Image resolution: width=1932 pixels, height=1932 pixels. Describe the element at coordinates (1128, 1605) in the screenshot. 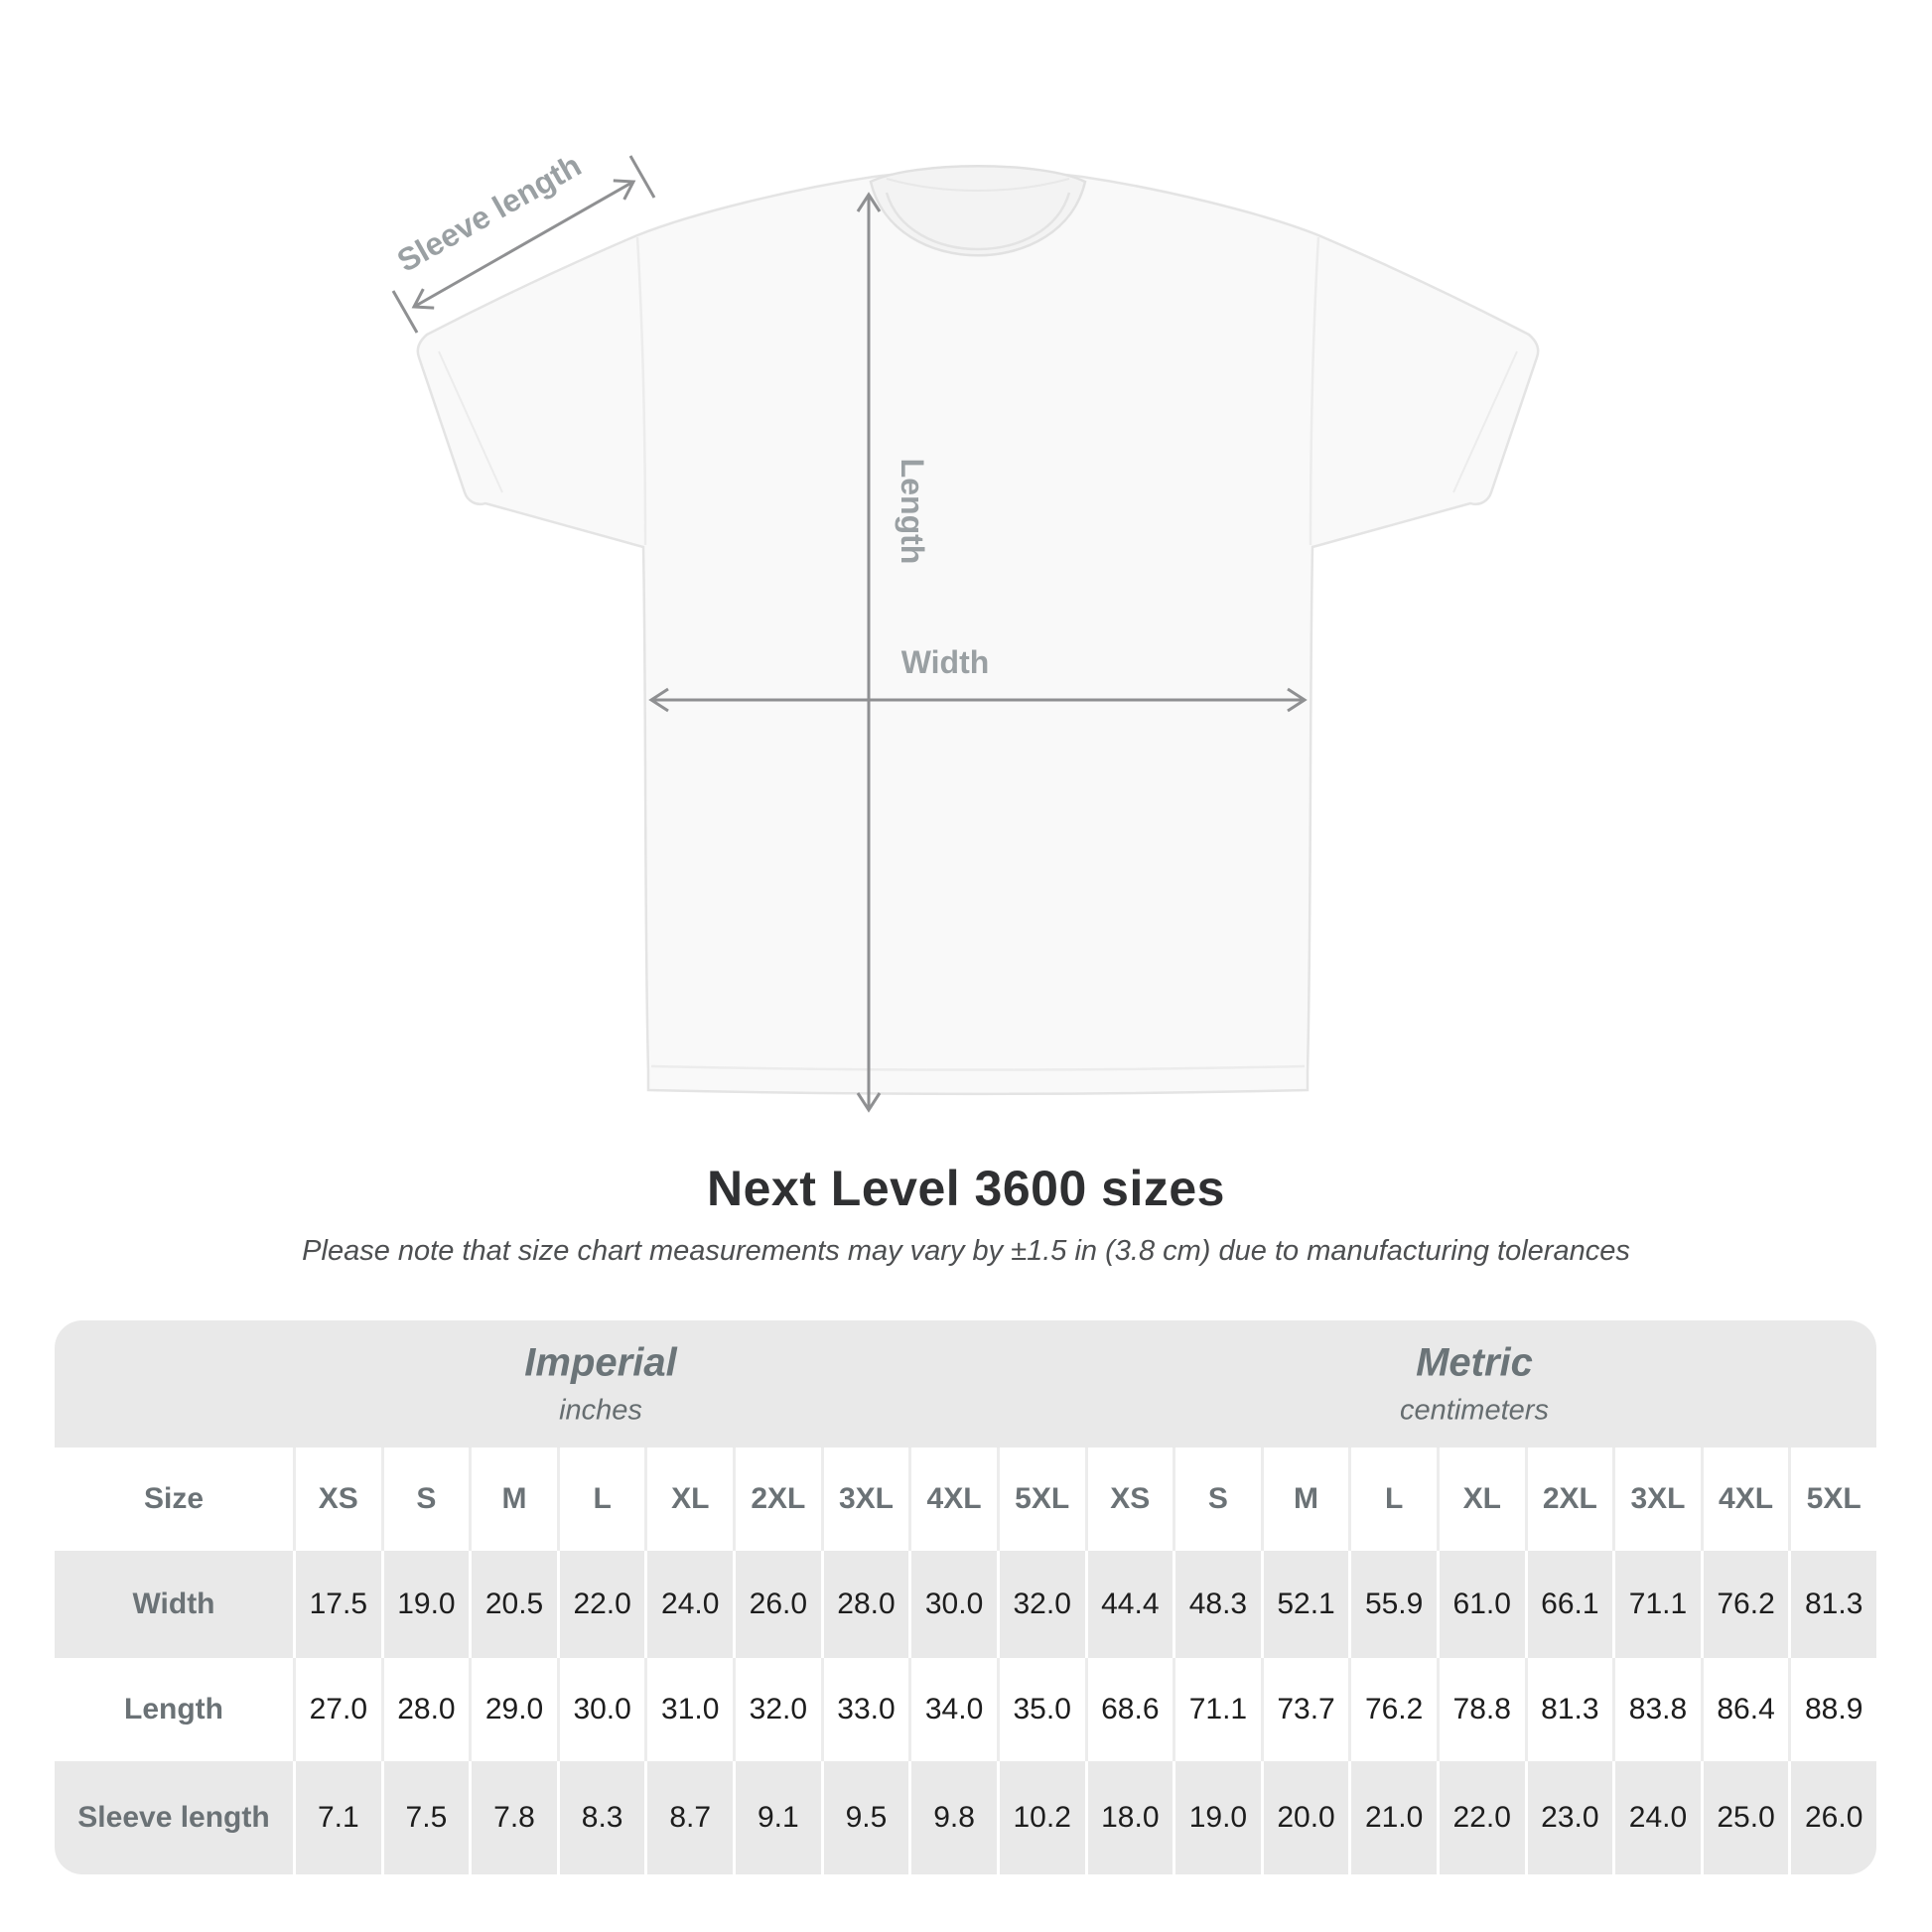

I see `measurement-value-metric: 44.4` at that location.